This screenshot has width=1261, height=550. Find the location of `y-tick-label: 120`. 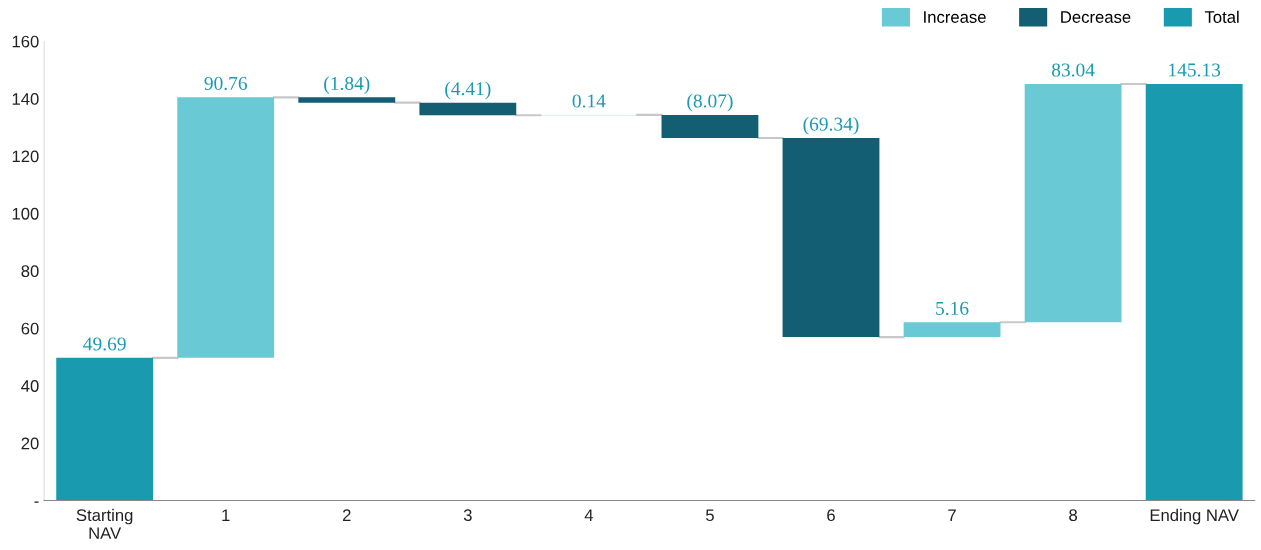

y-tick-label: 120 is located at coordinates (25, 156).